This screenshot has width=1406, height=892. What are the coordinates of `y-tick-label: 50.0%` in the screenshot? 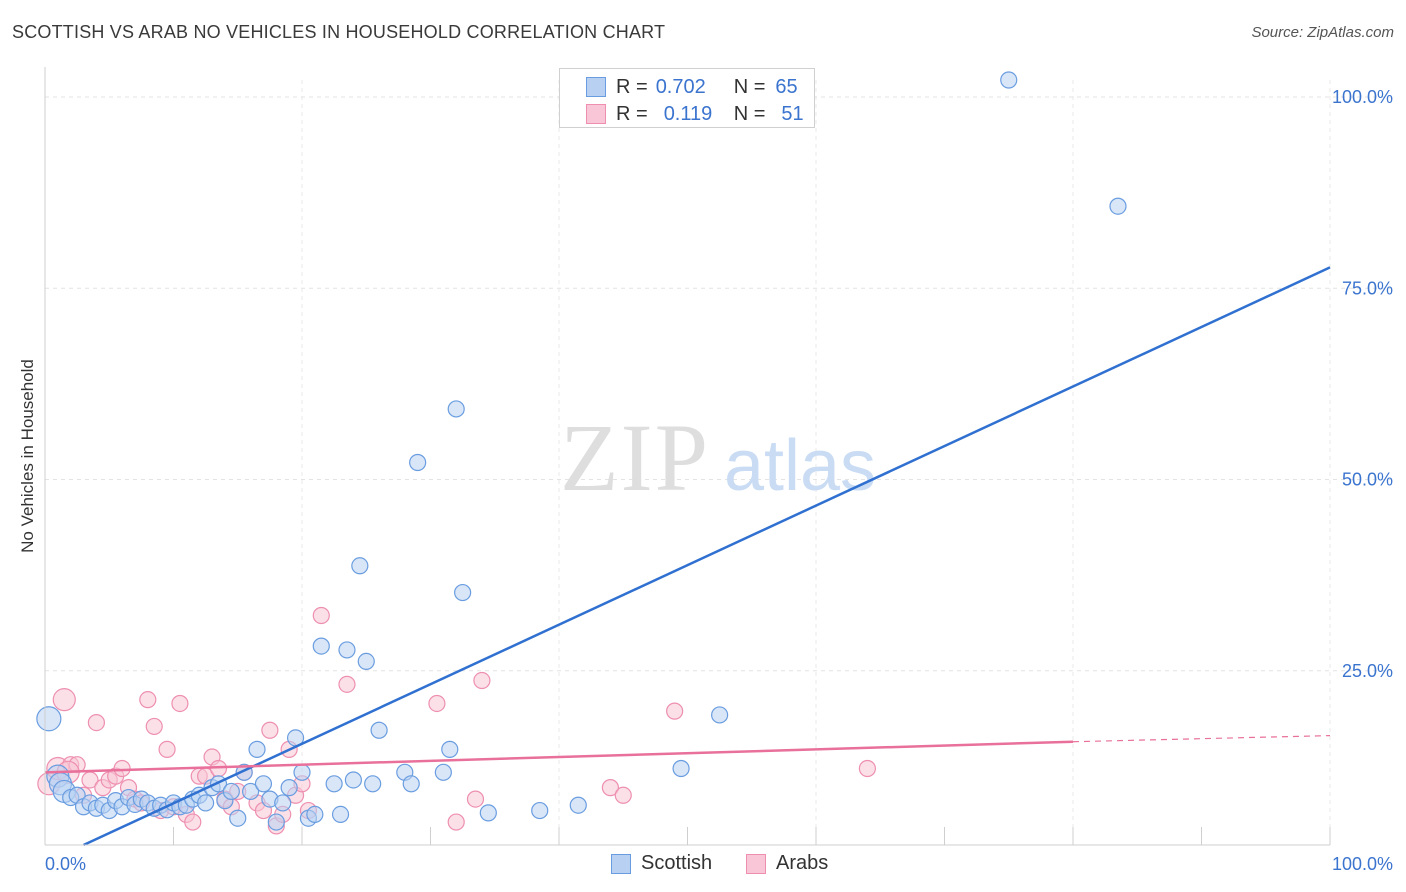 It's located at (1367, 480).